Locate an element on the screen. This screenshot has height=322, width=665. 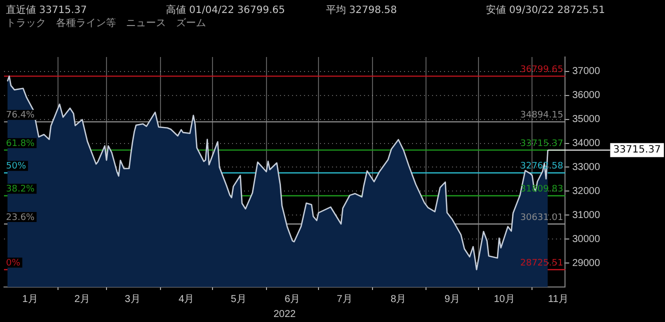
x-tick-label: 4月 is located at coordinates (186, 299).